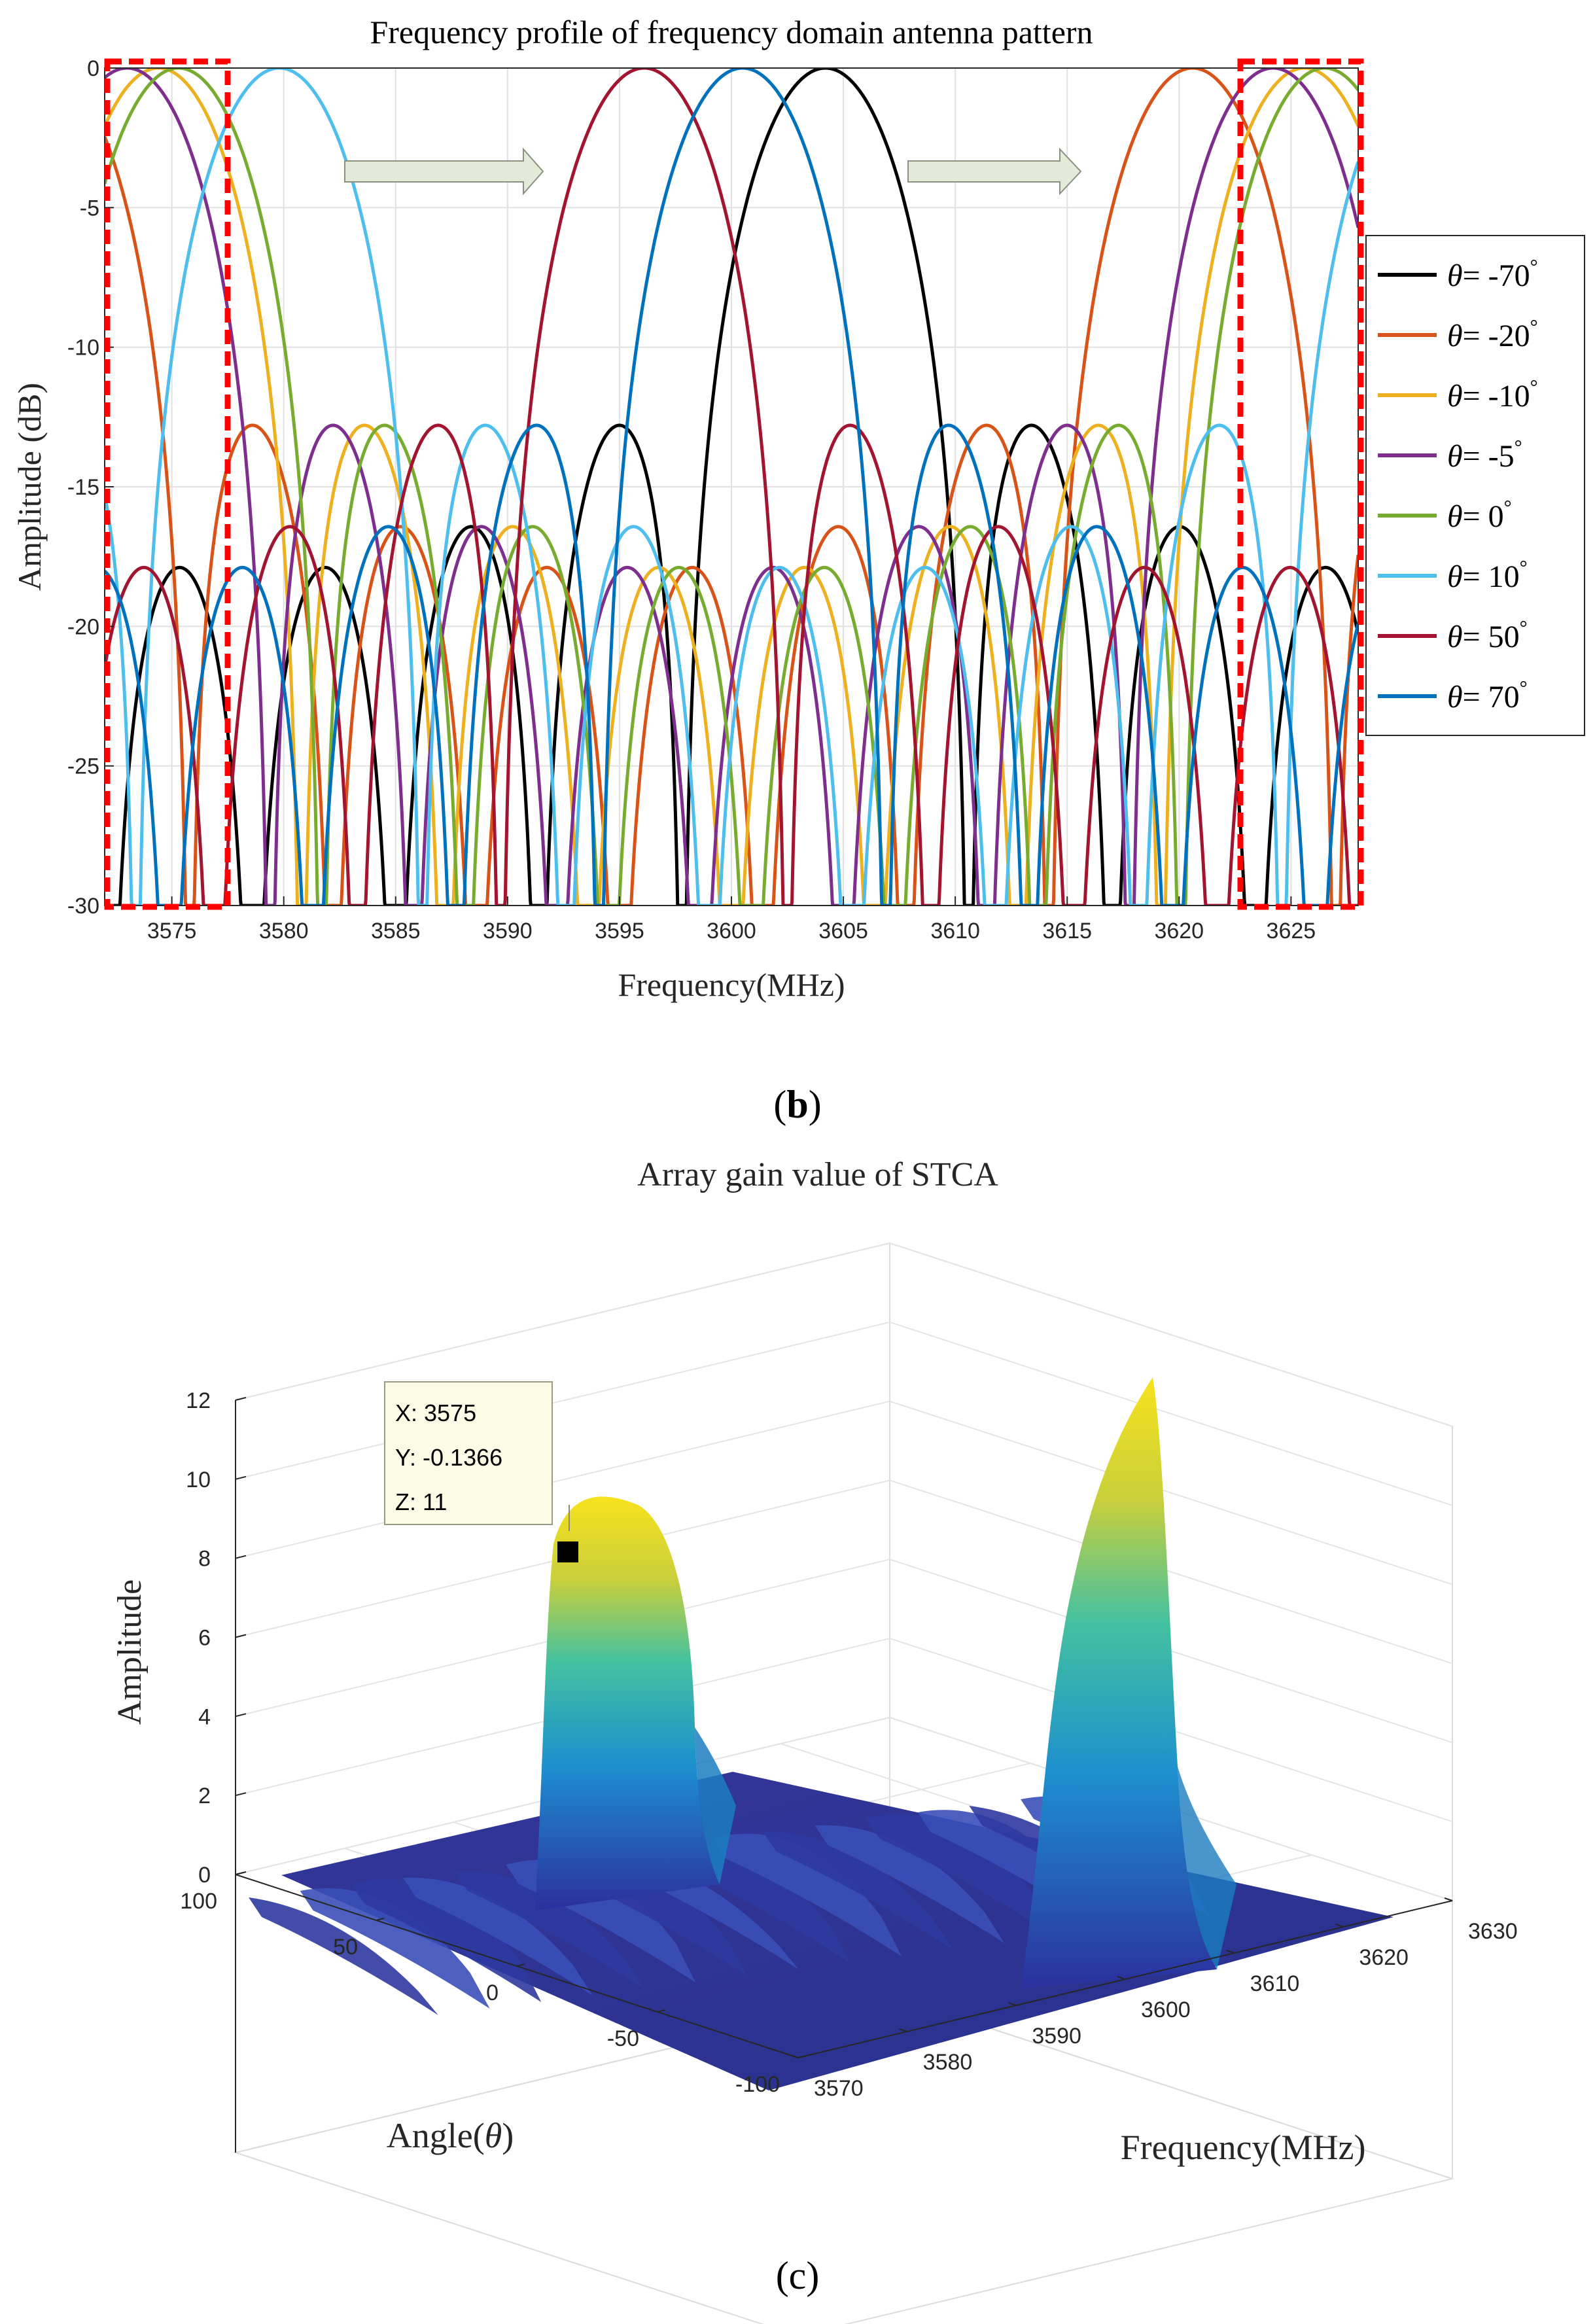  What do you see at coordinates (619, 931) in the screenshot?
I see `x-tick-label: 3595` at bounding box center [619, 931].